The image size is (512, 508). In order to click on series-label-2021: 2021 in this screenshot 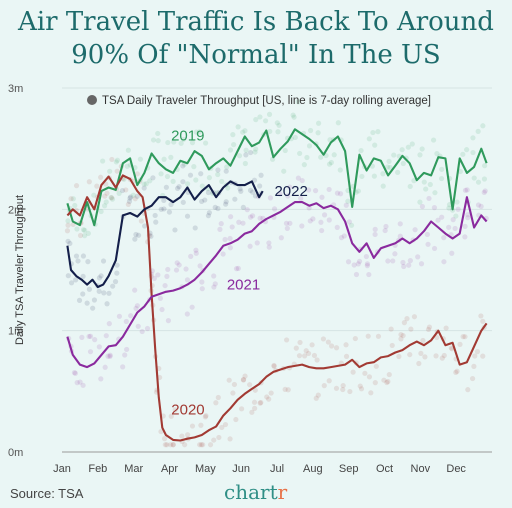, I will do `click(243, 285)`.